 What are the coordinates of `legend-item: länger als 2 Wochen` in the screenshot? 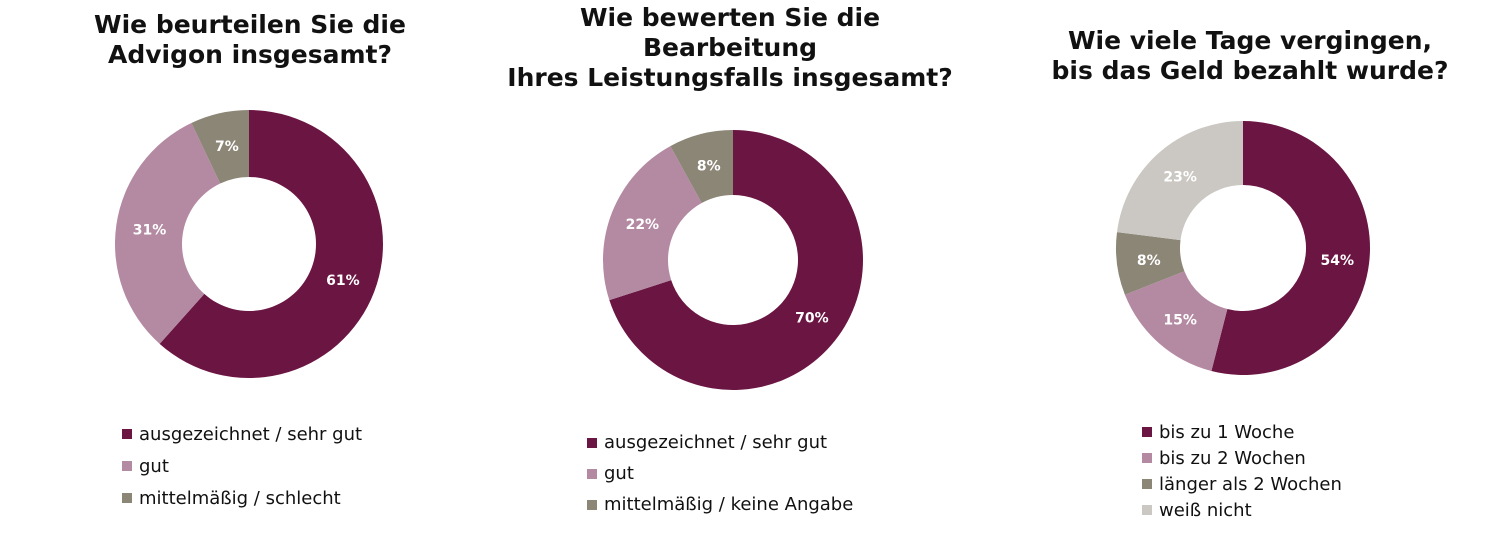 It's located at (1242, 484).